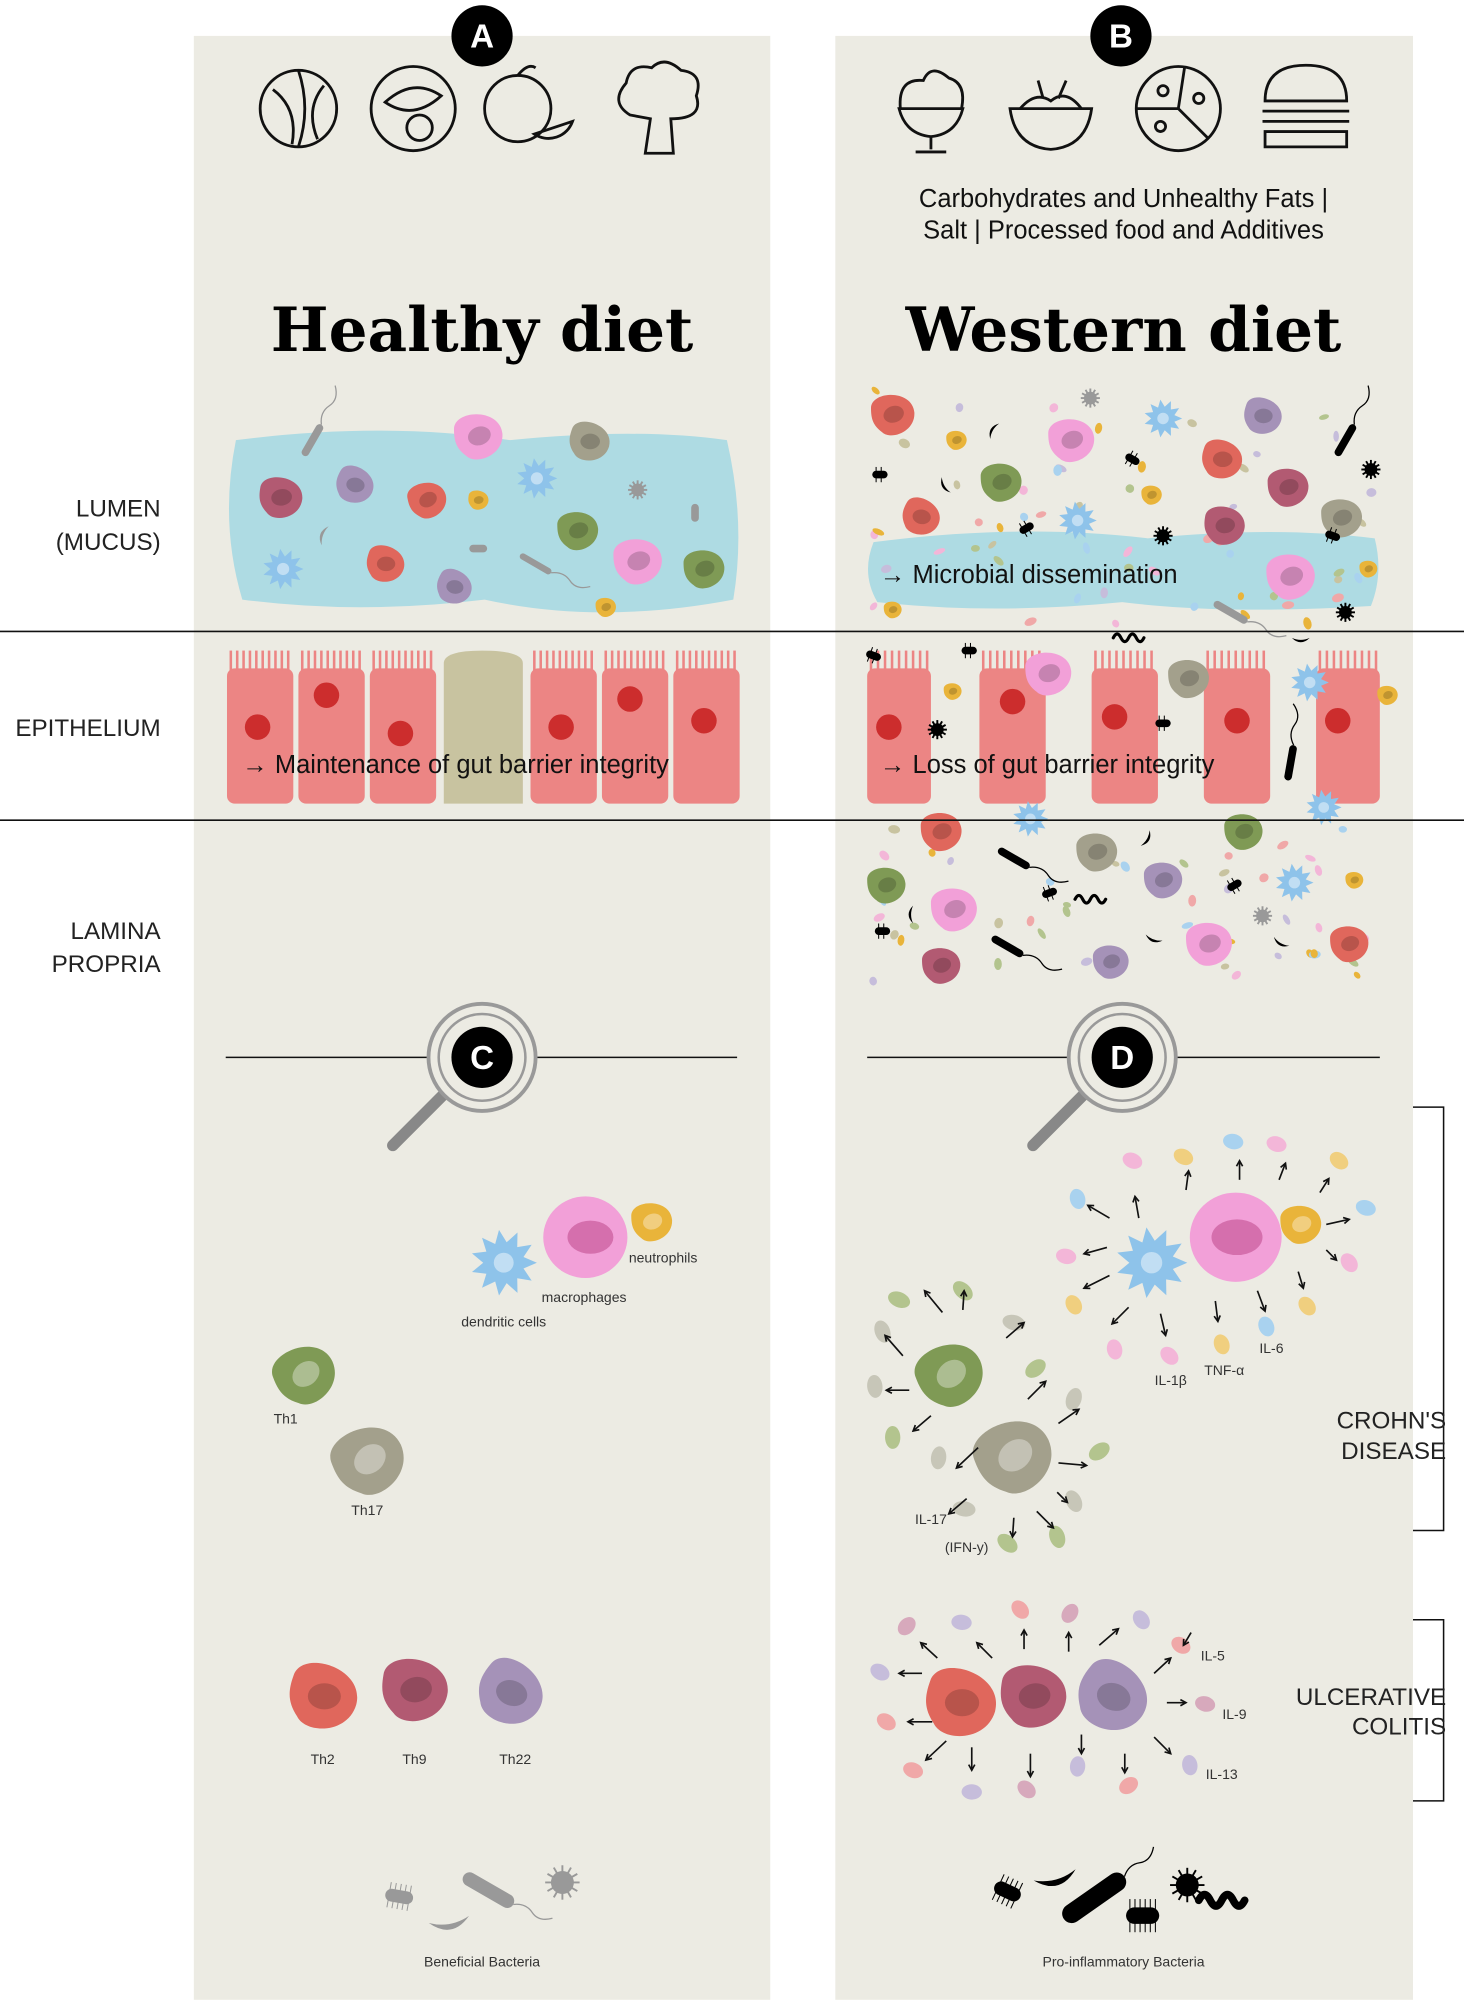 This screenshot has height=2000, width=1464. What do you see at coordinates (298, 108) in the screenshot?
I see `cabbage-icon` at bounding box center [298, 108].